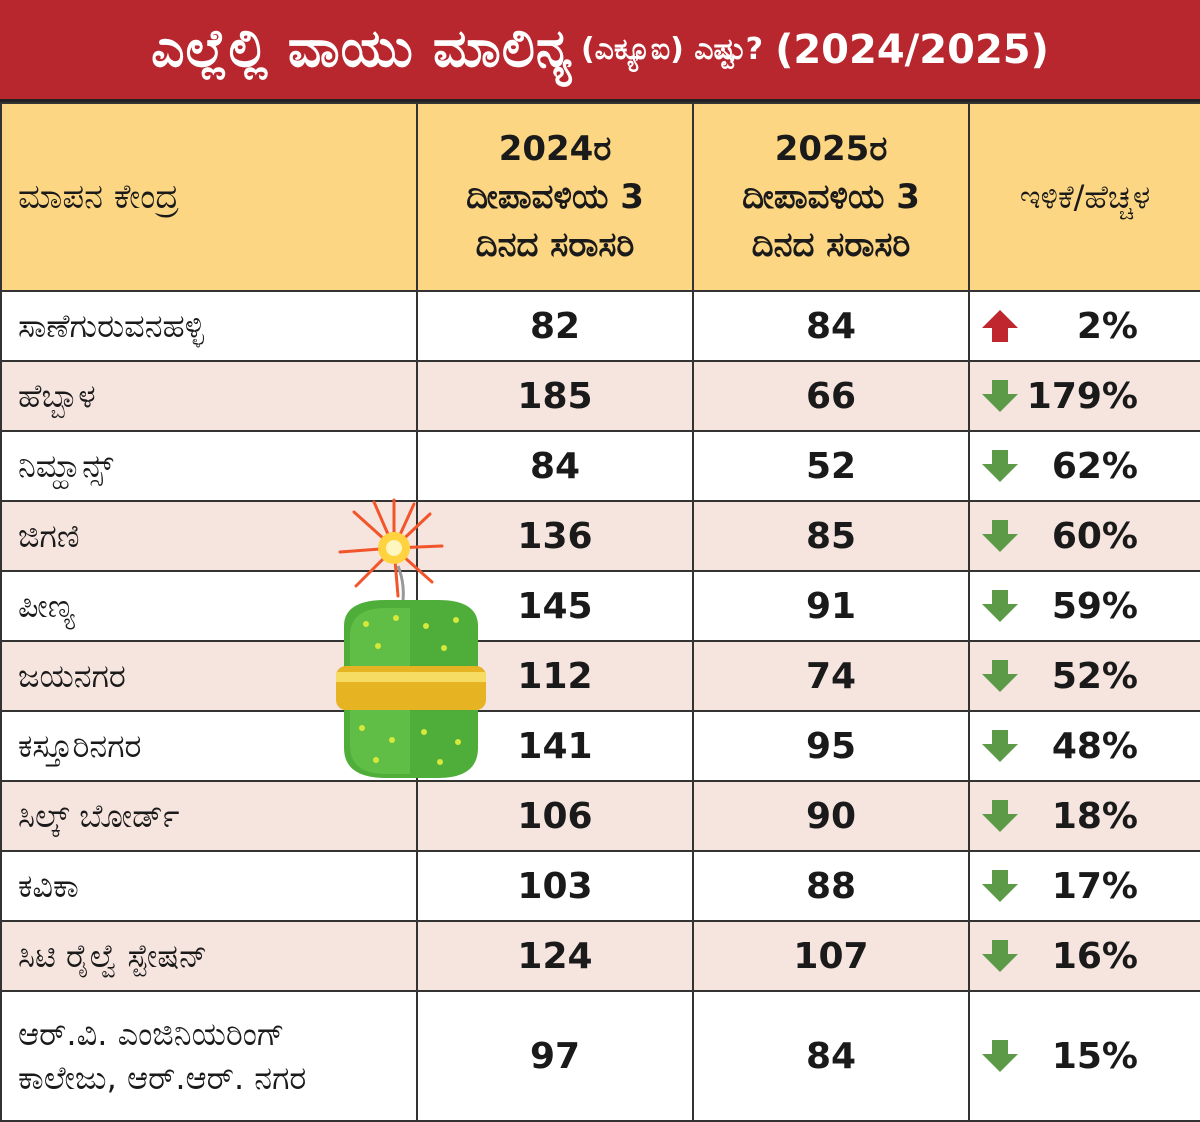 The width and height of the screenshot is (1200, 1122). What do you see at coordinates (555, 1056) in the screenshot?
I see `aqi-2024-value: 97` at bounding box center [555, 1056].